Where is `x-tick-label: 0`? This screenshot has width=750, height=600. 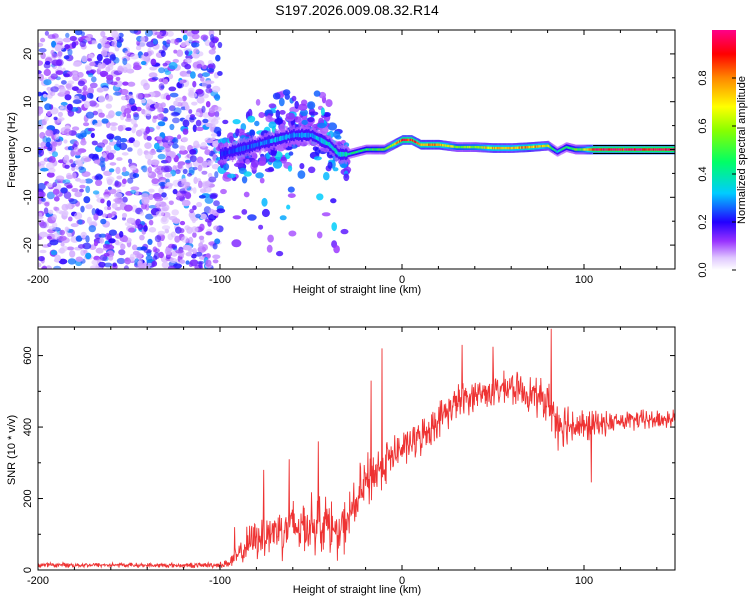 x-tick-label: 0 is located at coordinates (402, 280).